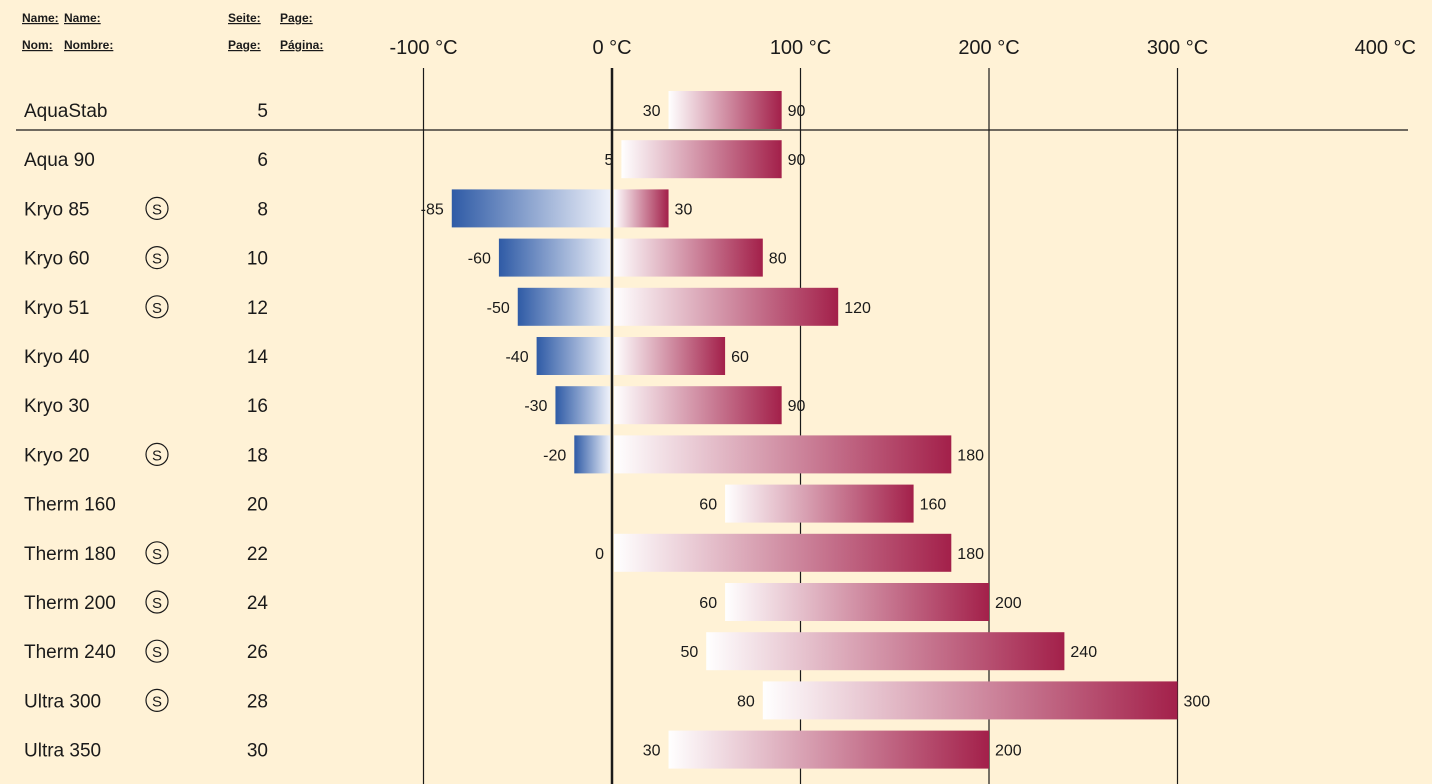 The width and height of the screenshot is (1432, 784). I want to click on header-pagina-es: Página:, so click(301, 45).